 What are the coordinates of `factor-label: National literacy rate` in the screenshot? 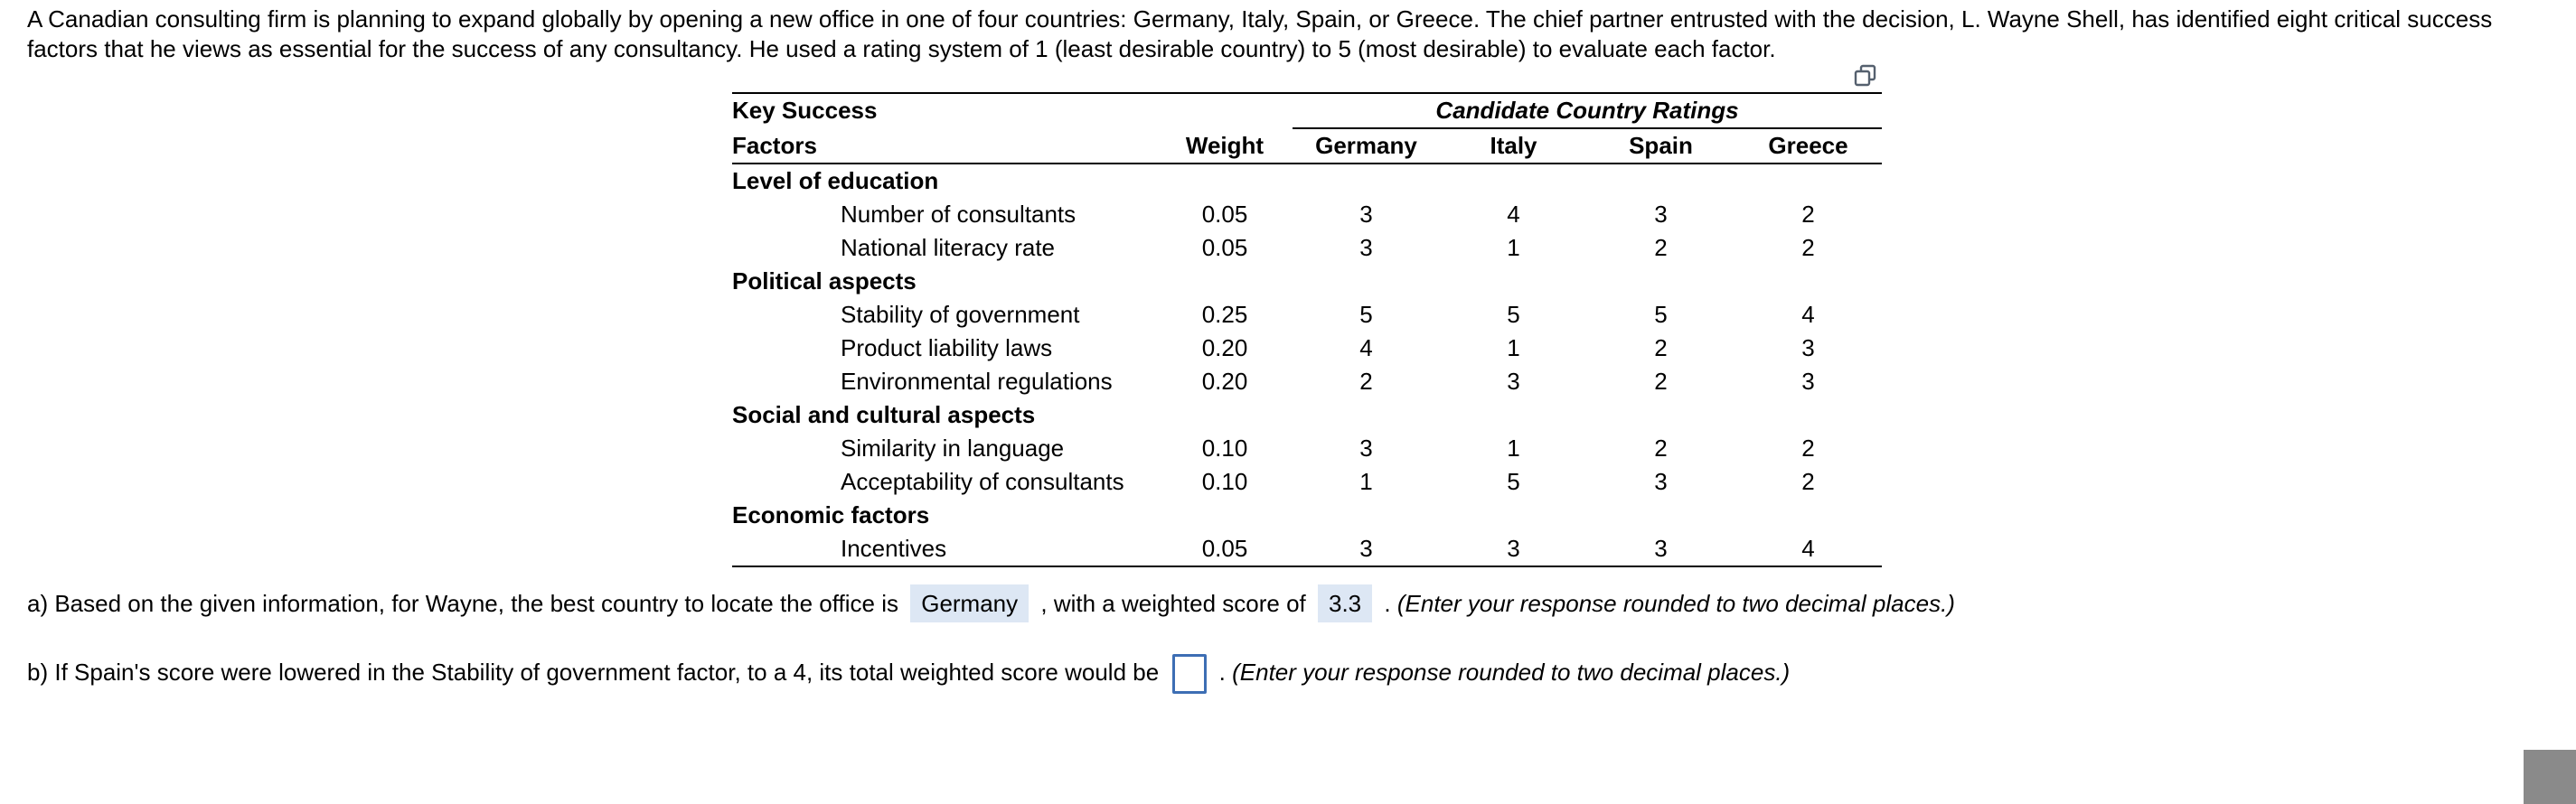 It's located at (948, 247).